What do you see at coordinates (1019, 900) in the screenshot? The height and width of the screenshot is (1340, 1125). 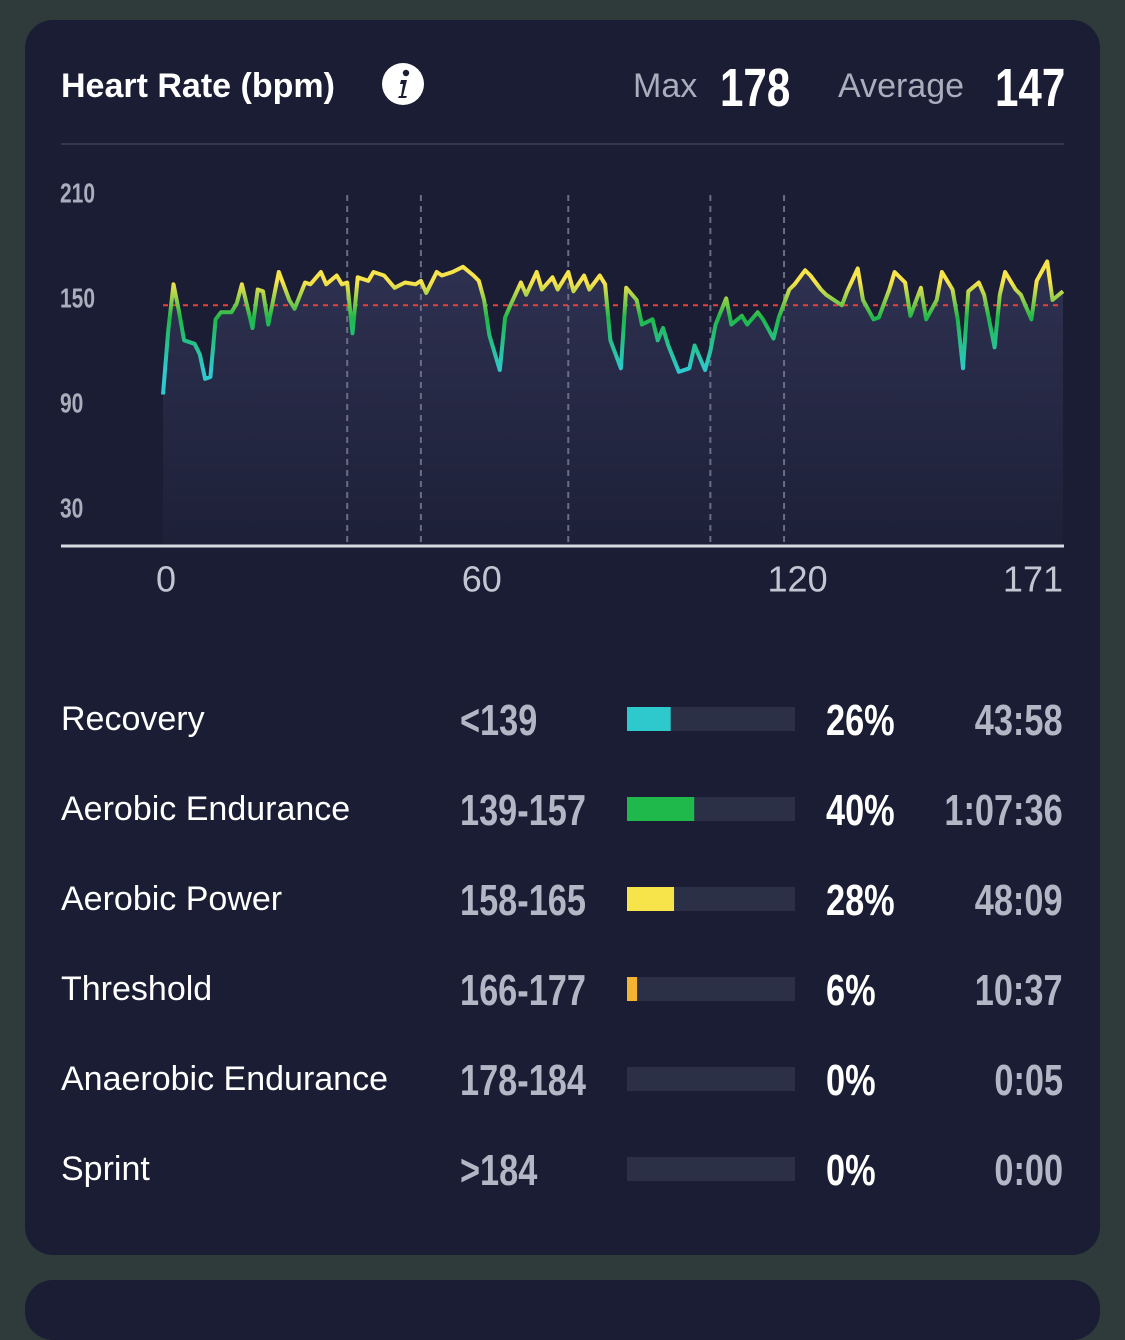 I see `zone-time-text: 48:09` at bounding box center [1019, 900].